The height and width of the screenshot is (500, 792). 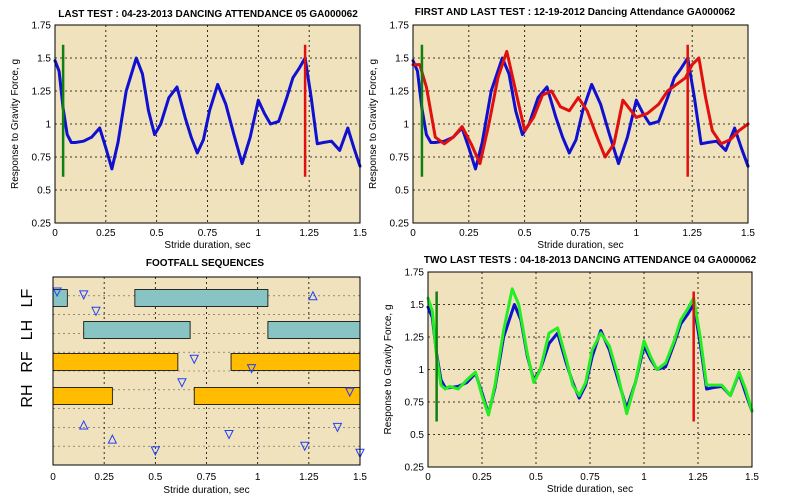 I want to click on series-line-red, so click(x=580, y=107).